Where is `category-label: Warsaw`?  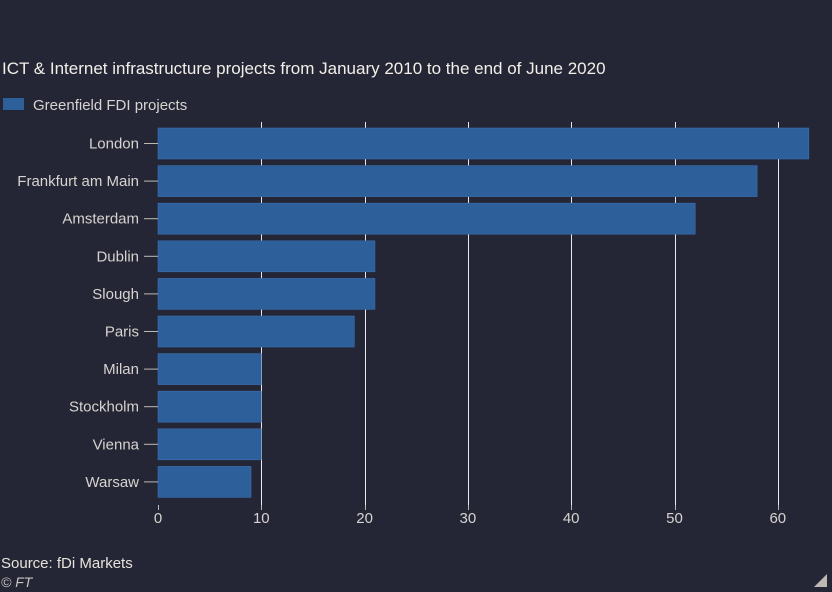 category-label: Warsaw is located at coordinates (112, 482).